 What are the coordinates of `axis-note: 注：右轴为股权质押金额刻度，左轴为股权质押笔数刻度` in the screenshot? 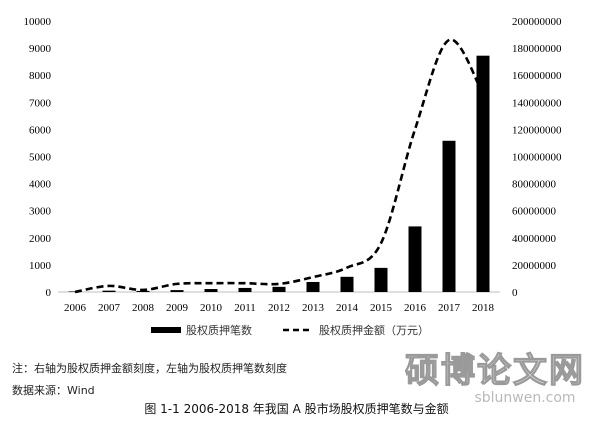 It's located at (149, 368).